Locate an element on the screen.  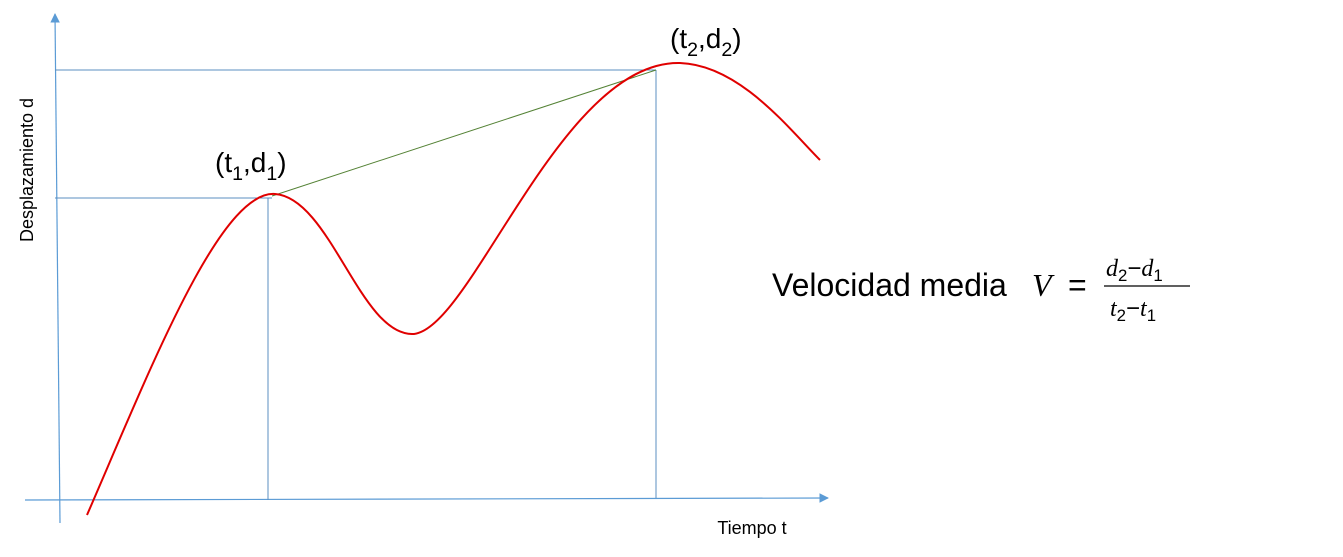
point-label: (t2,d2) is located at coordinates (706, 42).